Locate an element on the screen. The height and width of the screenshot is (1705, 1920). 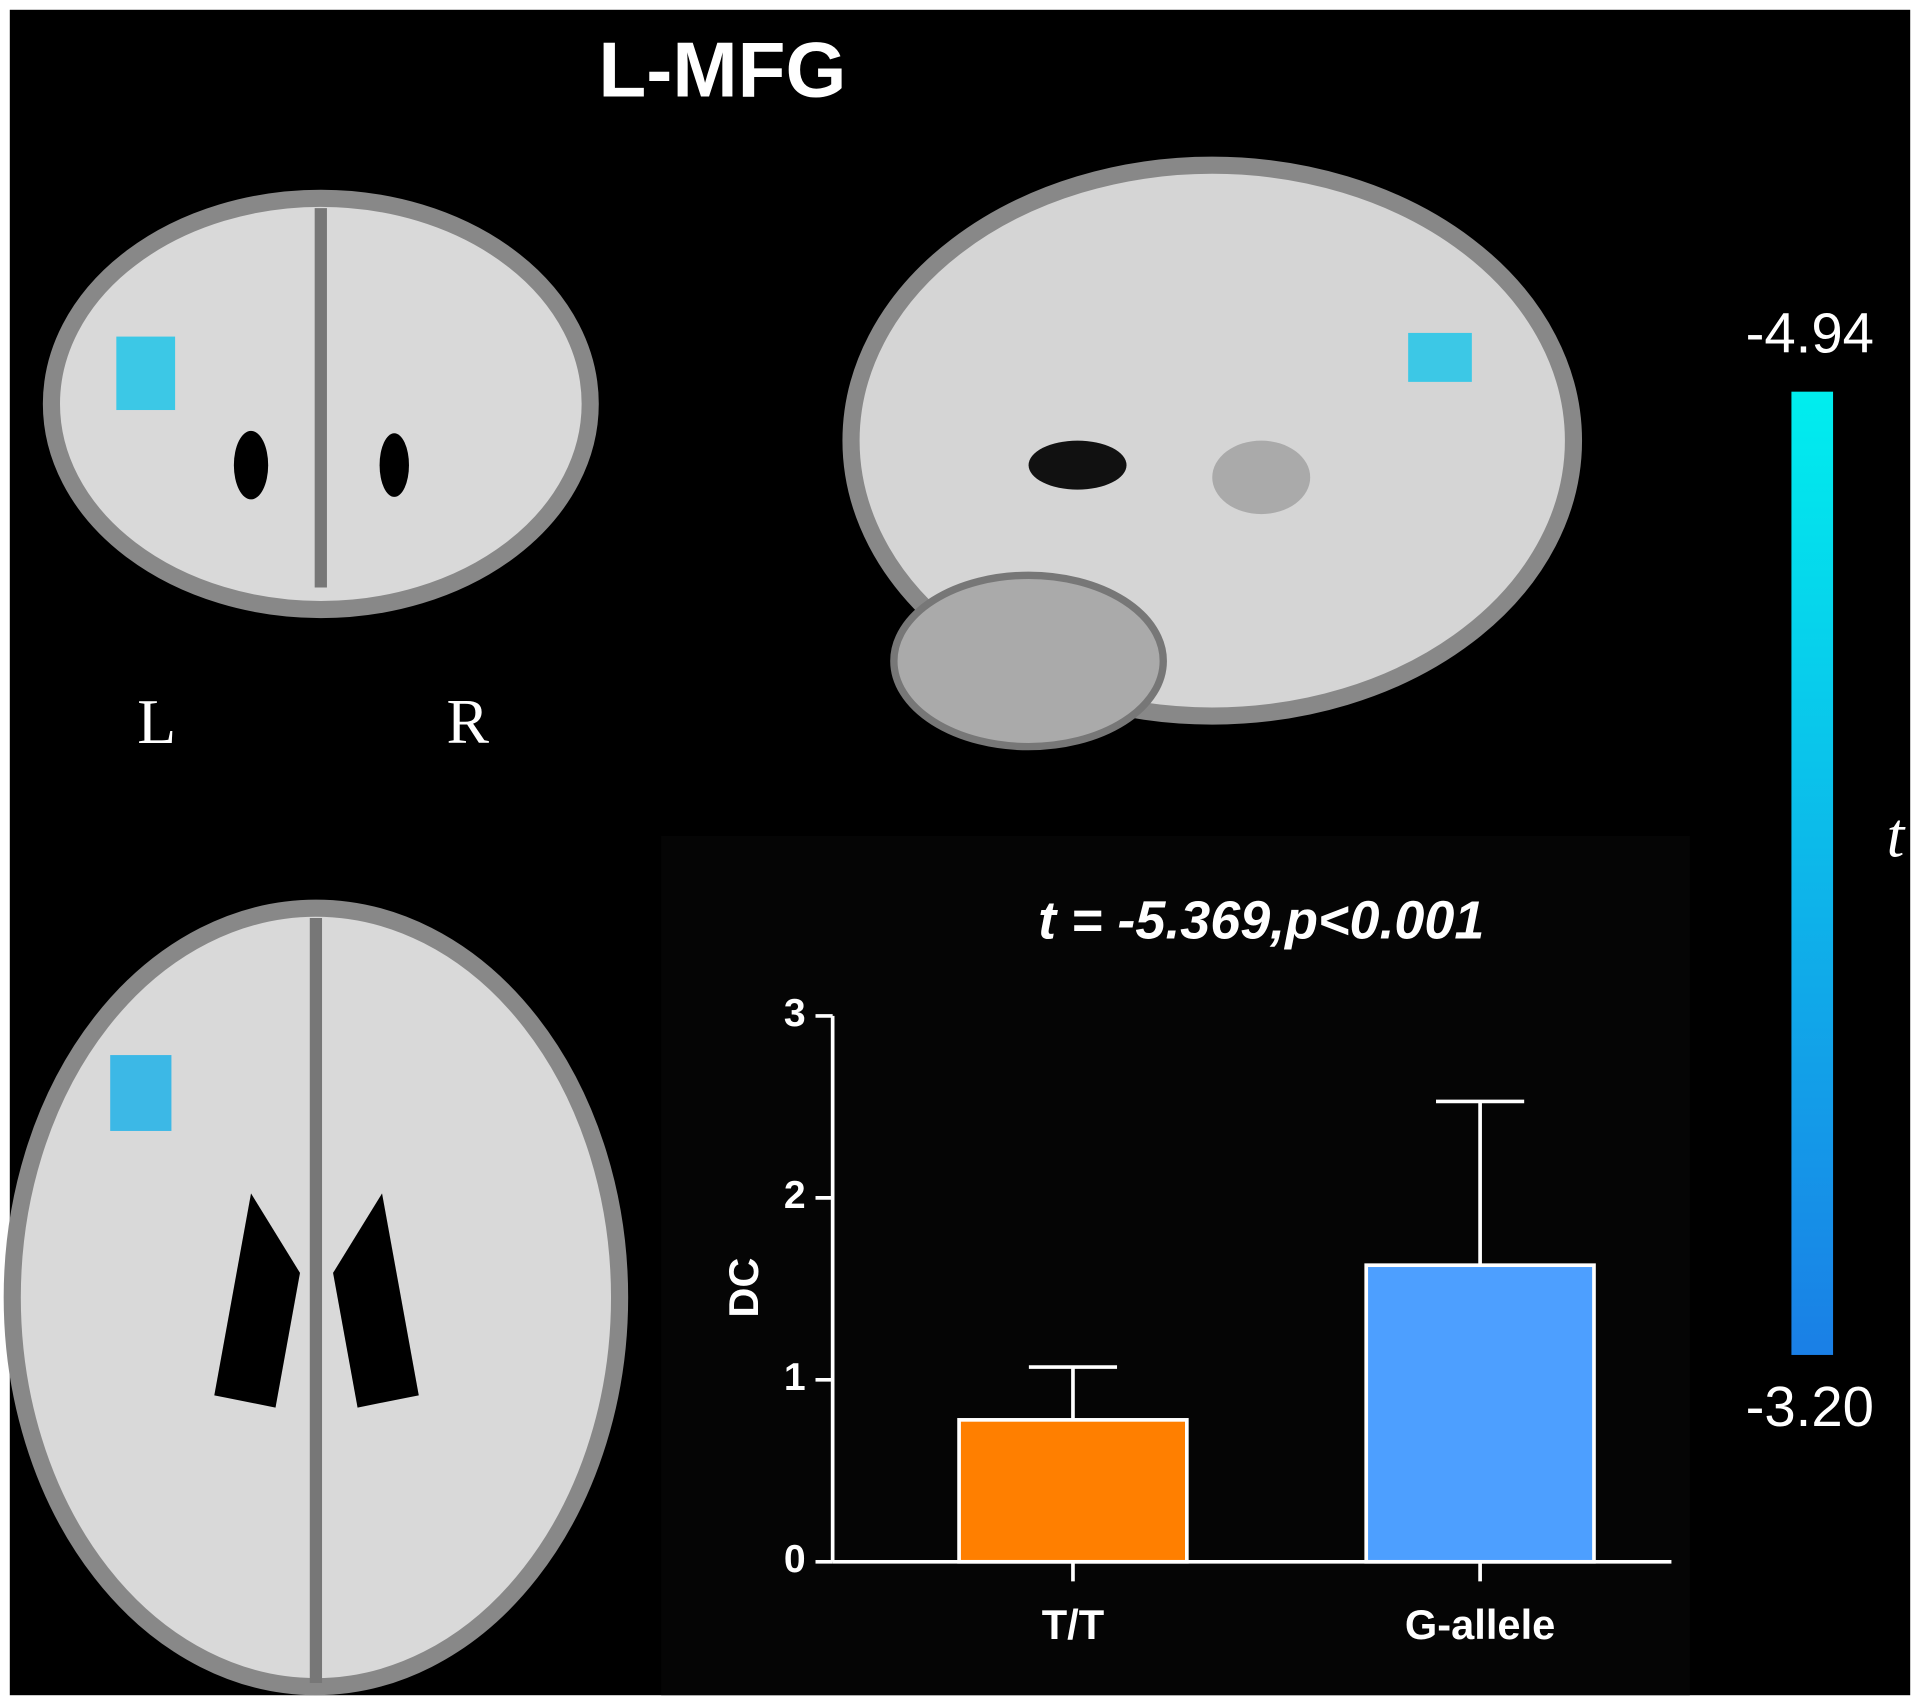
coronal-slice is located at coordinates (320, 404).